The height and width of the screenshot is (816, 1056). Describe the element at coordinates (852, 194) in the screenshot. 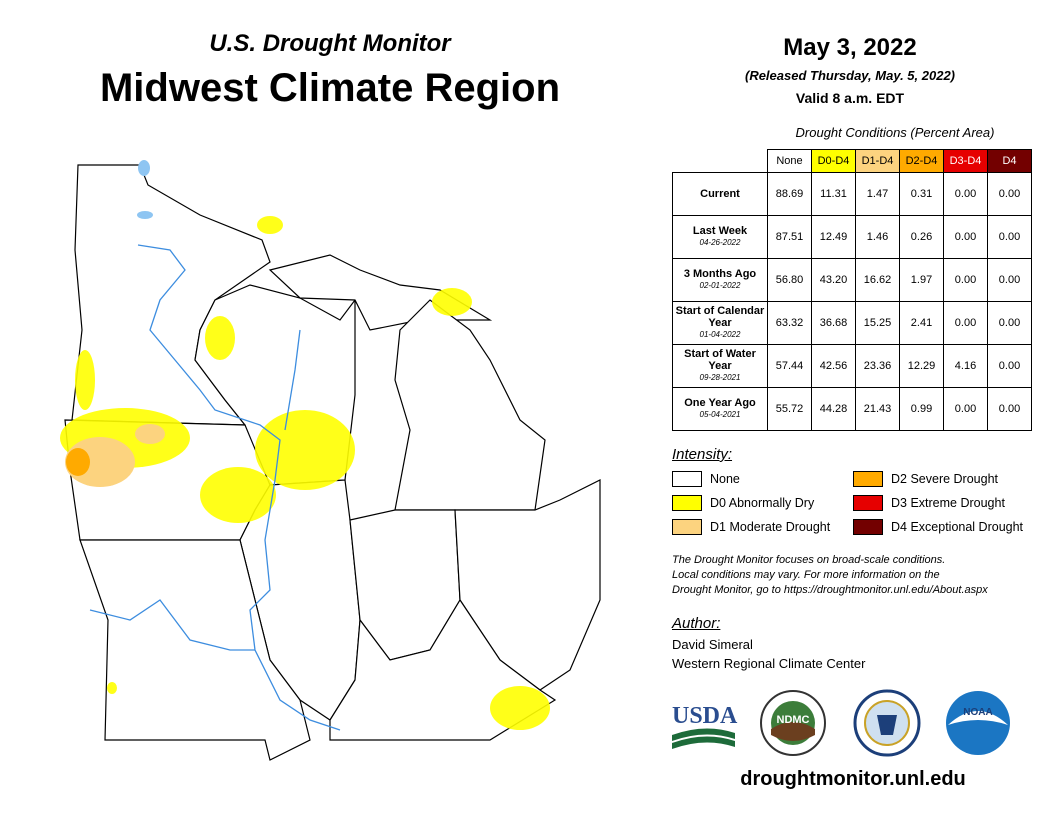

I see `table-row: Current 88.69 11.31 1.47 0.31 0.00 0.00` at that location.